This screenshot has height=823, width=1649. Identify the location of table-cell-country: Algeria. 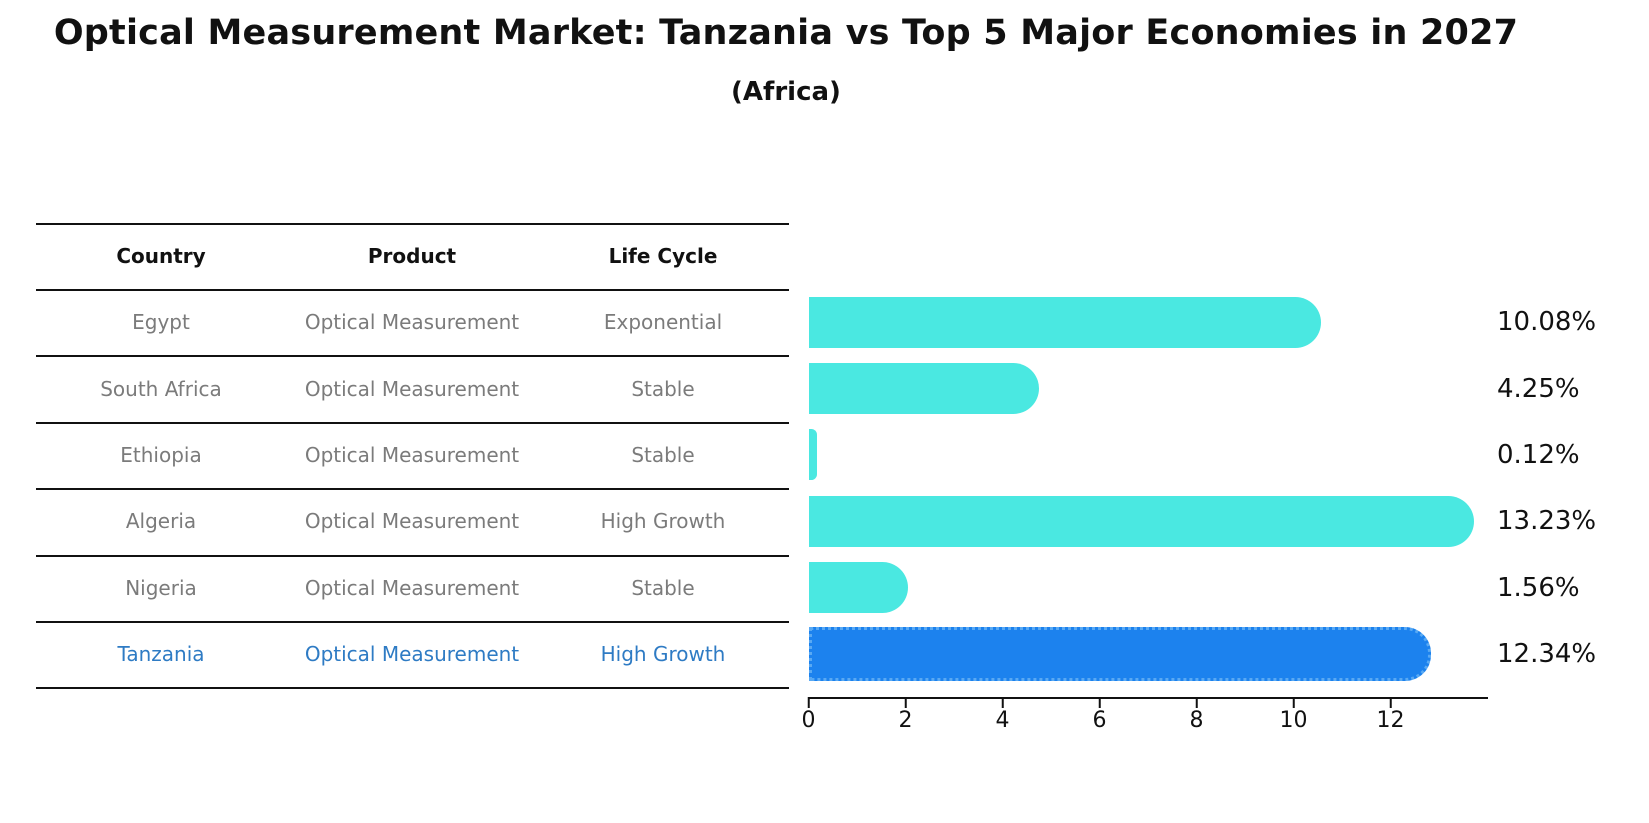
(161, 521).